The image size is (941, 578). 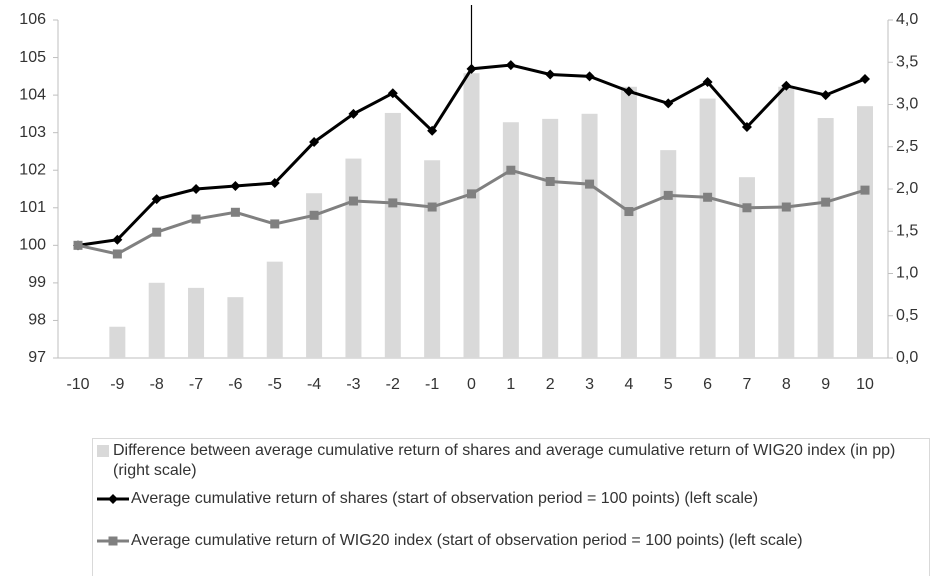 I want to click on y-tick-label: 103, so click(x=32, y=132).